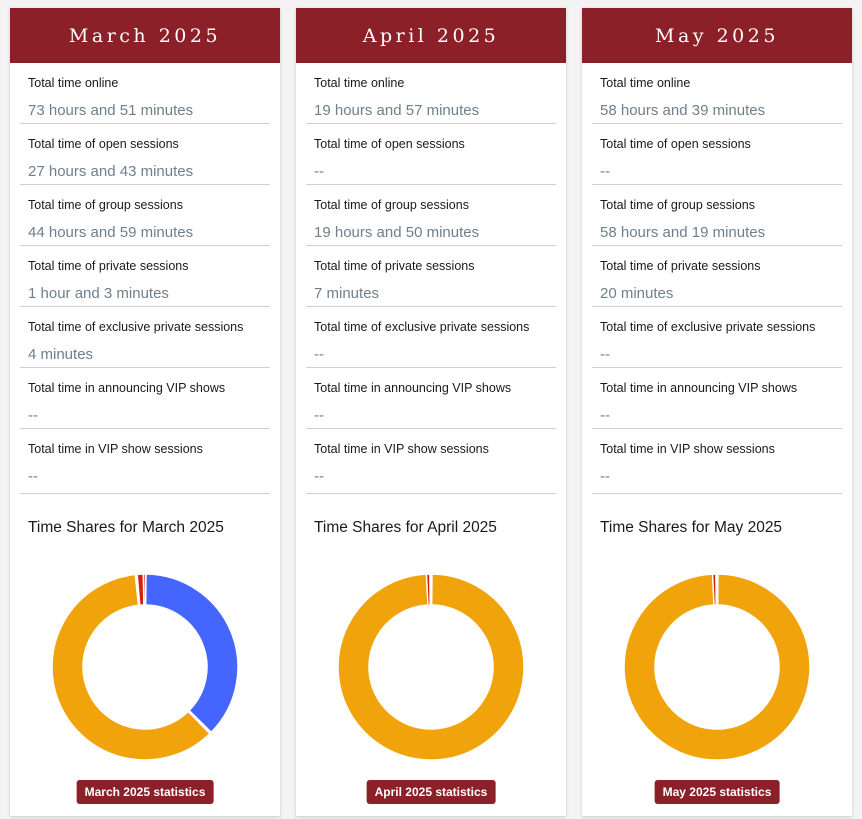 Image resolution: width=862 pixels, height=819 pixels. Describe the element at coordinates (431, 35) in the screenshot. I see `card-title: April 2025` at that location.